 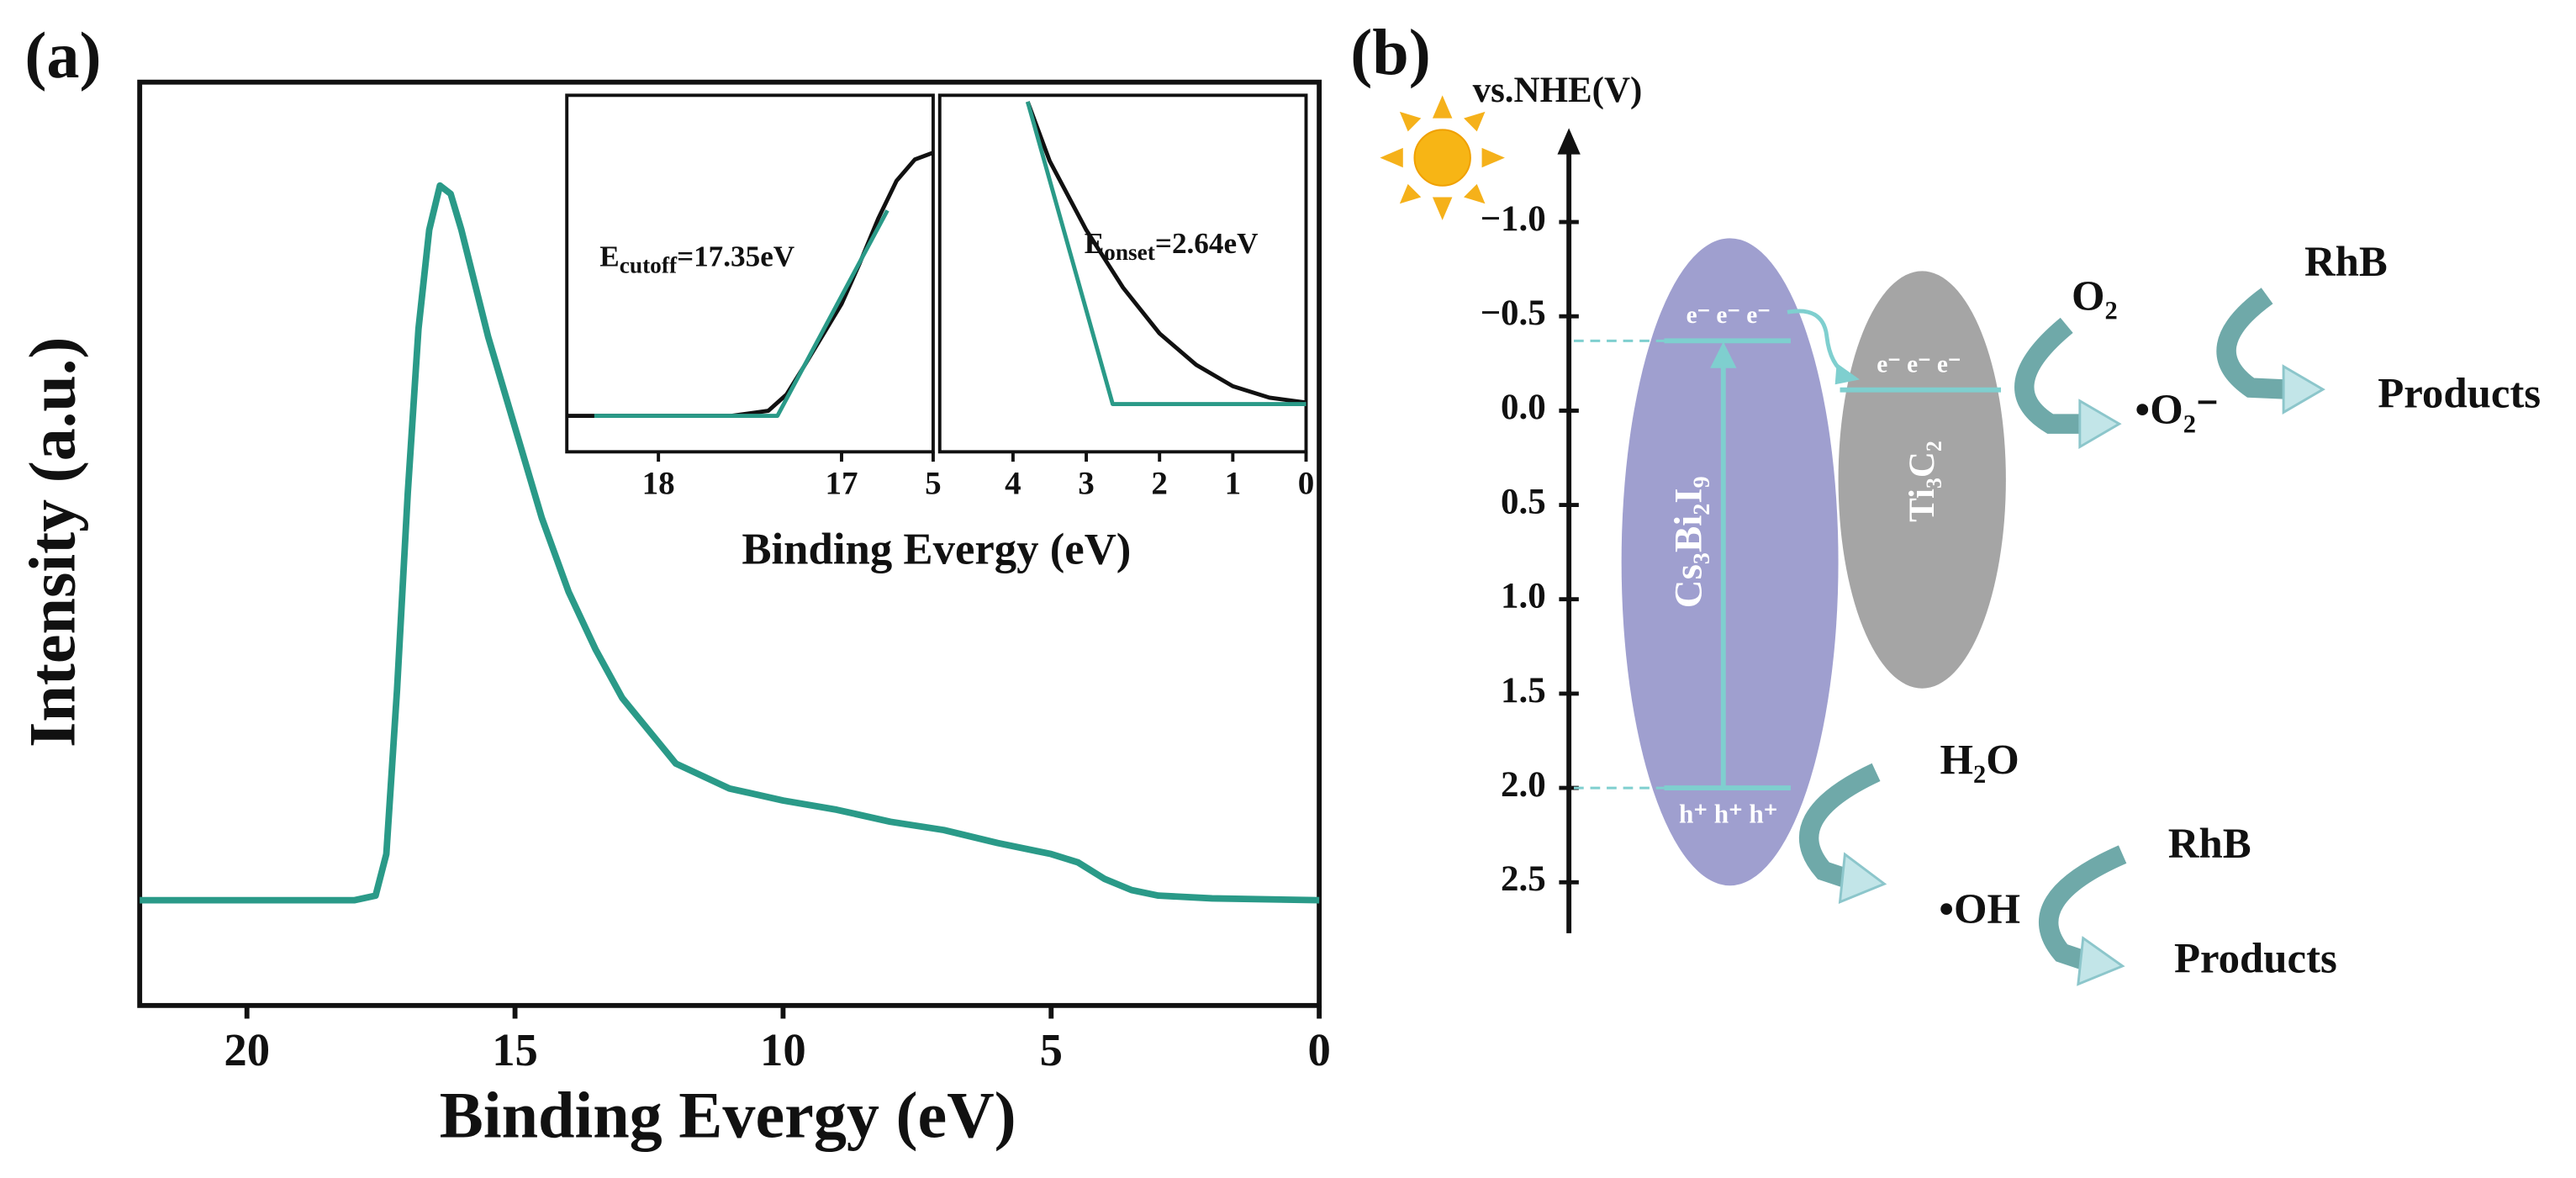 I want to click on axis-arrow, so click(x=1569, y=141).